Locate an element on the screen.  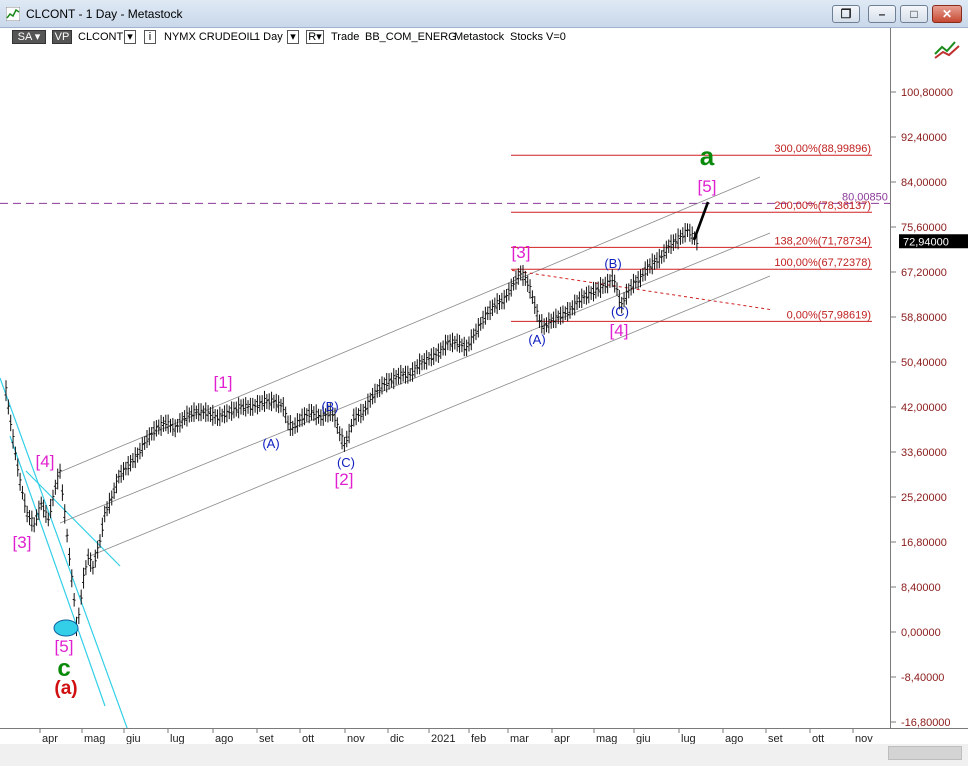
minimize-icon: – is located at coordinates (882, 14).